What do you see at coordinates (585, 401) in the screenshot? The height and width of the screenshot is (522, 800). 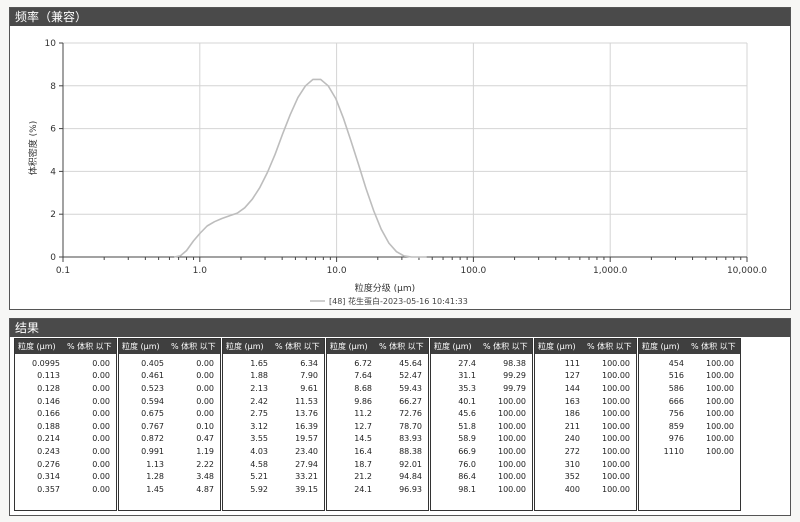 I see `table-row: 163 100.00` at bounding box center [585, 401].